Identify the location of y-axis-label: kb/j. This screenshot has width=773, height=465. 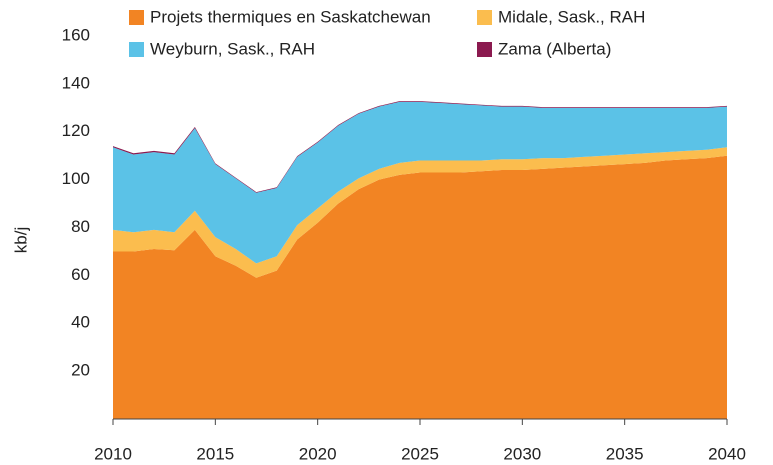
(20, 240).